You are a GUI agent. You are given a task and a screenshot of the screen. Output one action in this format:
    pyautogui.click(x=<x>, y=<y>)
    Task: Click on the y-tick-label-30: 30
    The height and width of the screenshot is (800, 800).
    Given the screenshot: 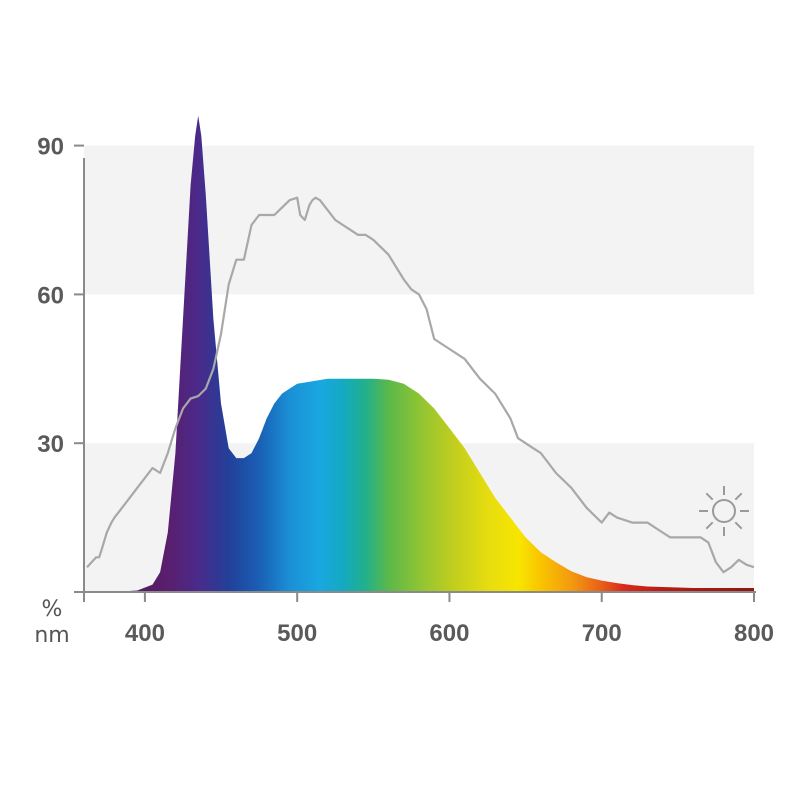 What is the action you would take?
    pyautogui.click(x=50, y=444)
    